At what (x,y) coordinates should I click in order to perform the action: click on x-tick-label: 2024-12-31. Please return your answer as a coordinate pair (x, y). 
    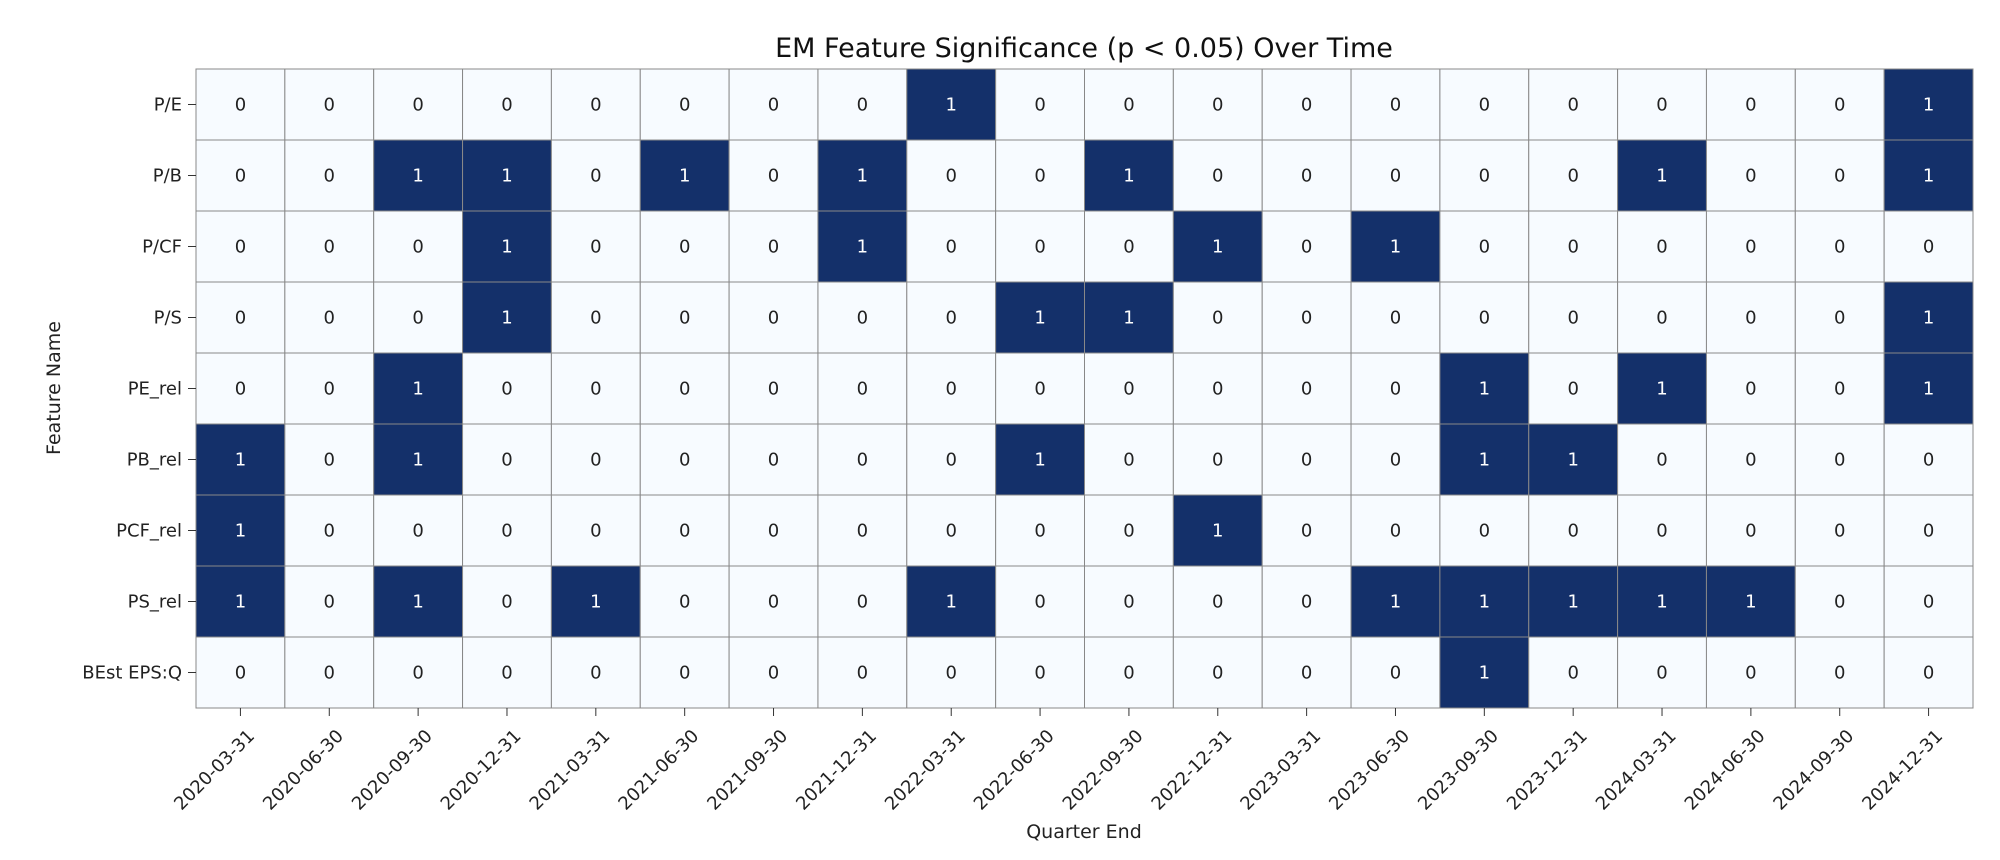
    Looking at the image, I should click on (1902, 770).